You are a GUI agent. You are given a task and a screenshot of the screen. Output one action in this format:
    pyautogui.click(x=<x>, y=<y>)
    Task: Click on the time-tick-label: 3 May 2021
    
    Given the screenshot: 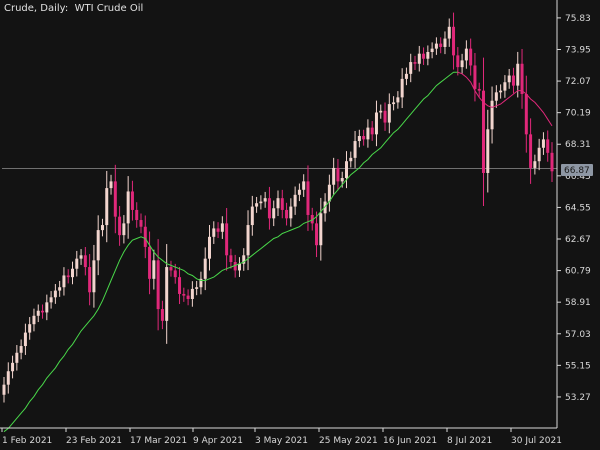 What is the action you would take?
    pyautogui.click(x=281, y=441)
    